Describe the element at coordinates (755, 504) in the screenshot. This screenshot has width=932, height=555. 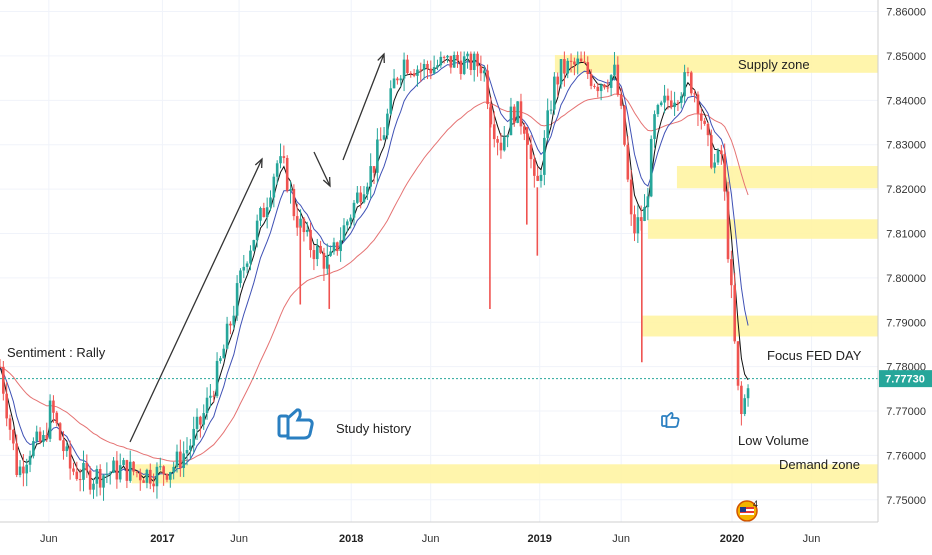
I see `badge-number: 4` at that location.